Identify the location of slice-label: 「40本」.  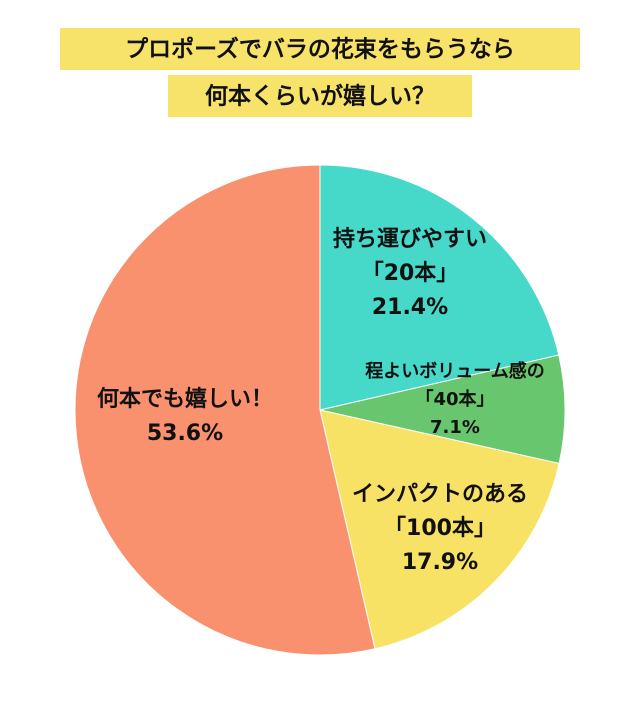
(454, 399).